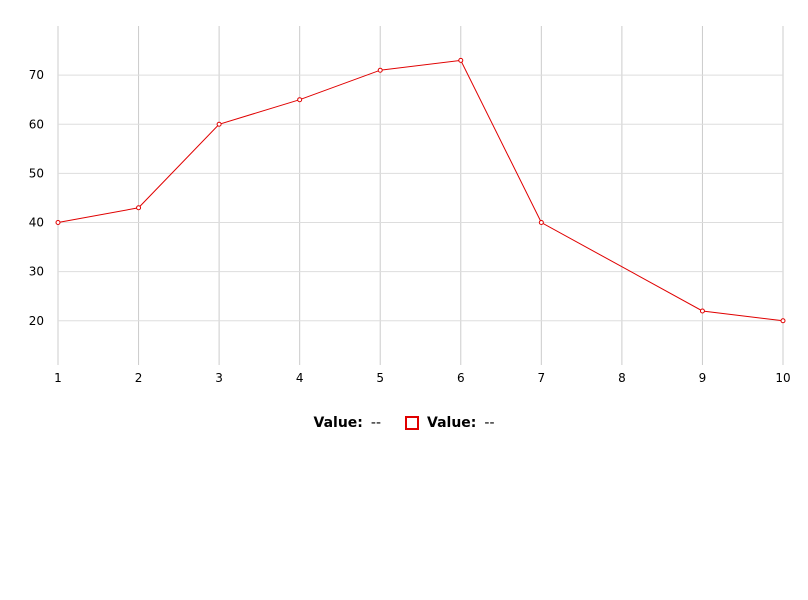  Describe the element at coordinates (36, 272) in the screenshot. I see `y-tick-label: 30` at that location.